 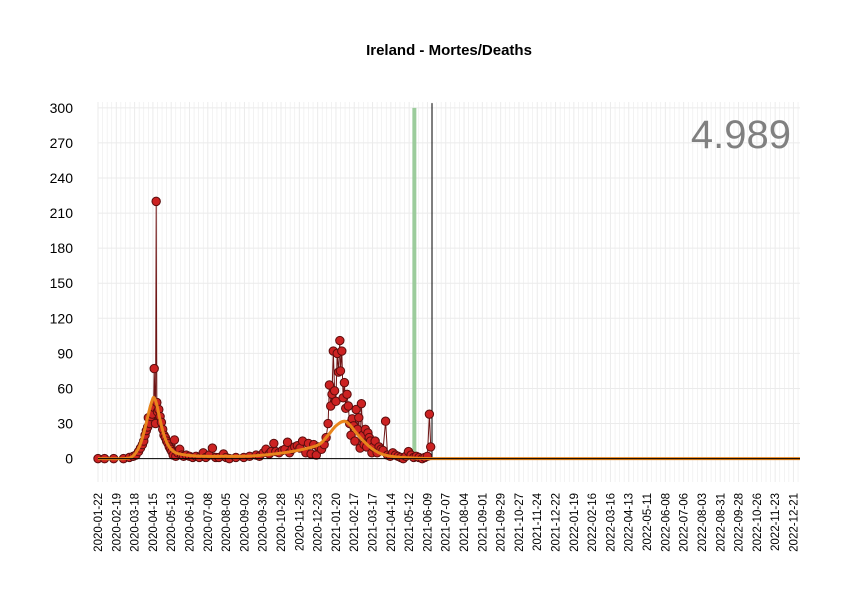 What do you see at coordinates (99, 522) in the screenshot?
I see `x-tick-label: 2020-01-22` at bounding box center [99, 522].